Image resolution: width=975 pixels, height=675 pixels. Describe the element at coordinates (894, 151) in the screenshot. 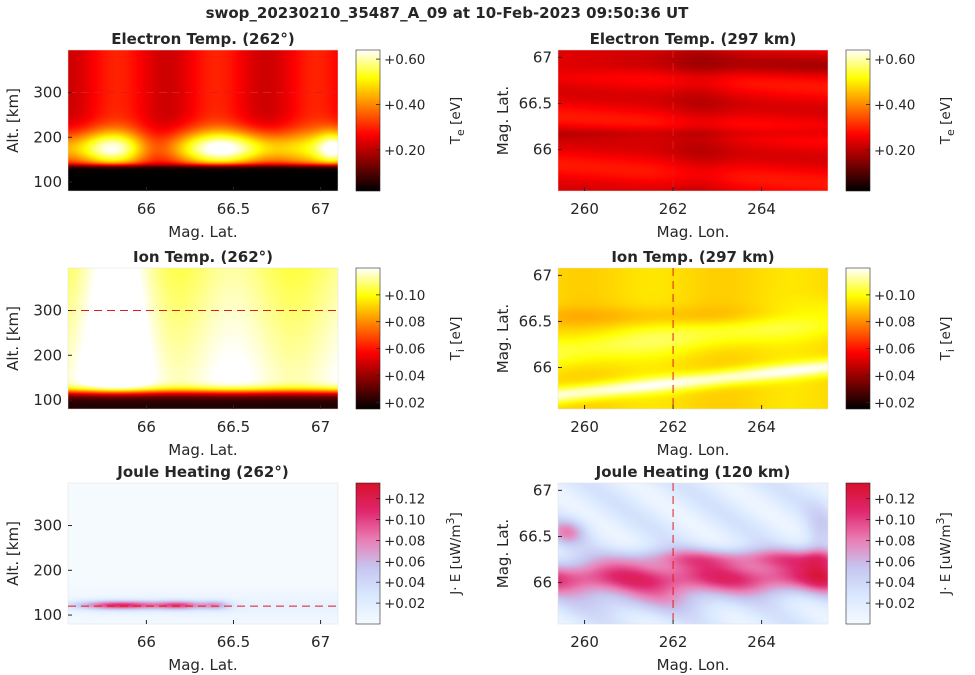

I see `colorbar-tick-label: +0.20` at that location.